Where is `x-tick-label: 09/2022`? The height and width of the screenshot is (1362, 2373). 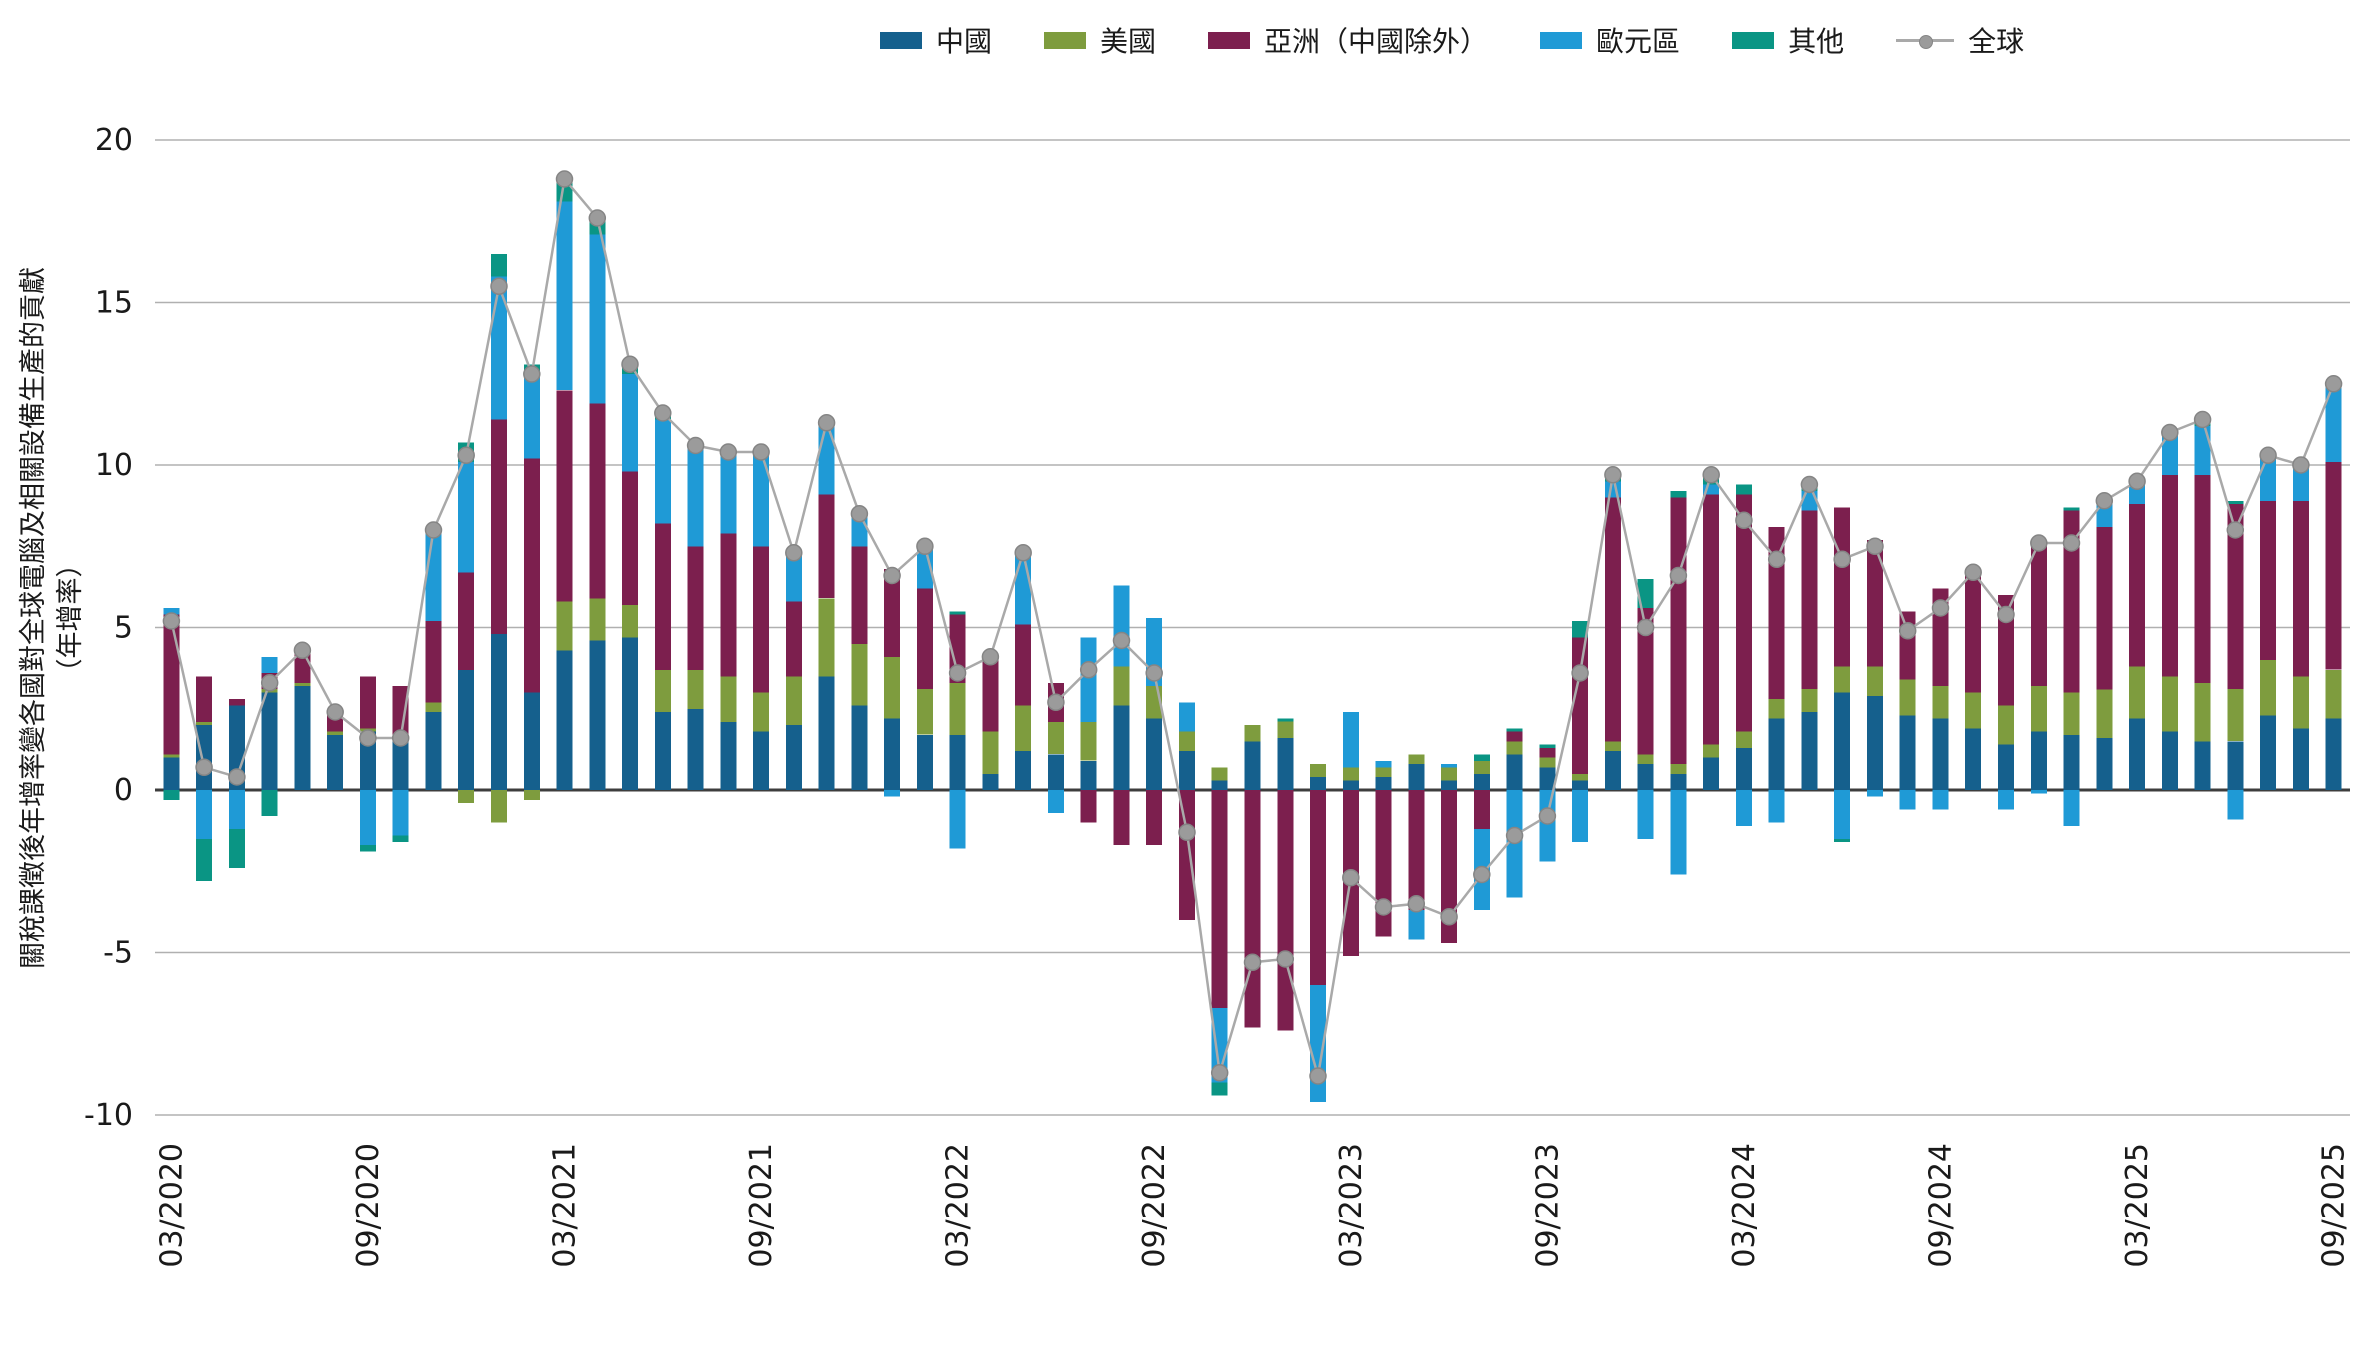 x-tick-label: 09/2022 is located at coordinates (1154, 1205).